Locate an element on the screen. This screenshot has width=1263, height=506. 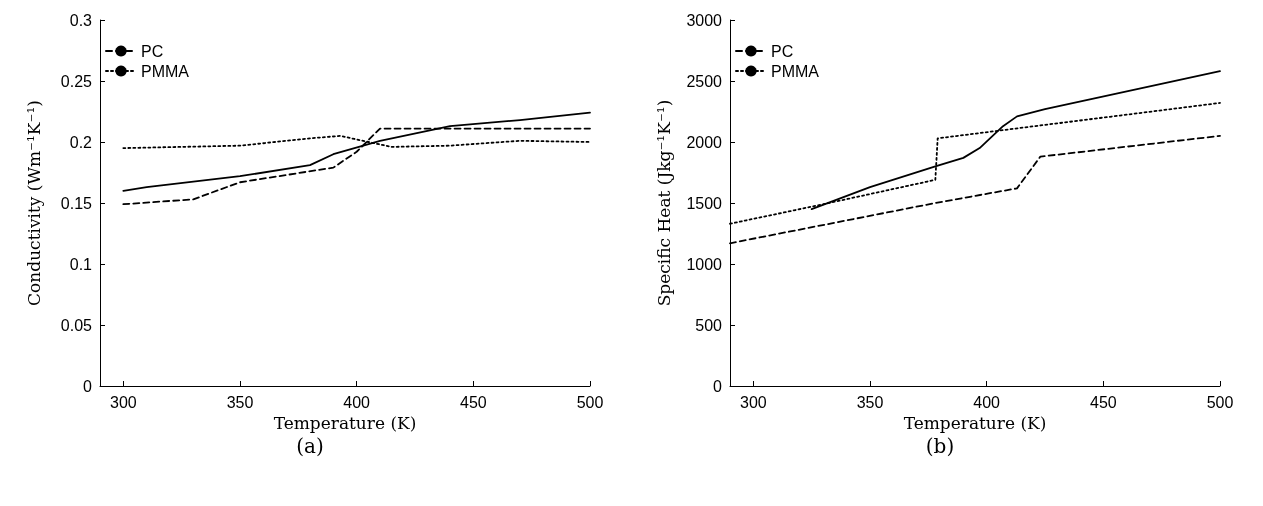
y-tick-label: 0.1 is located at coordinates (81, 264).